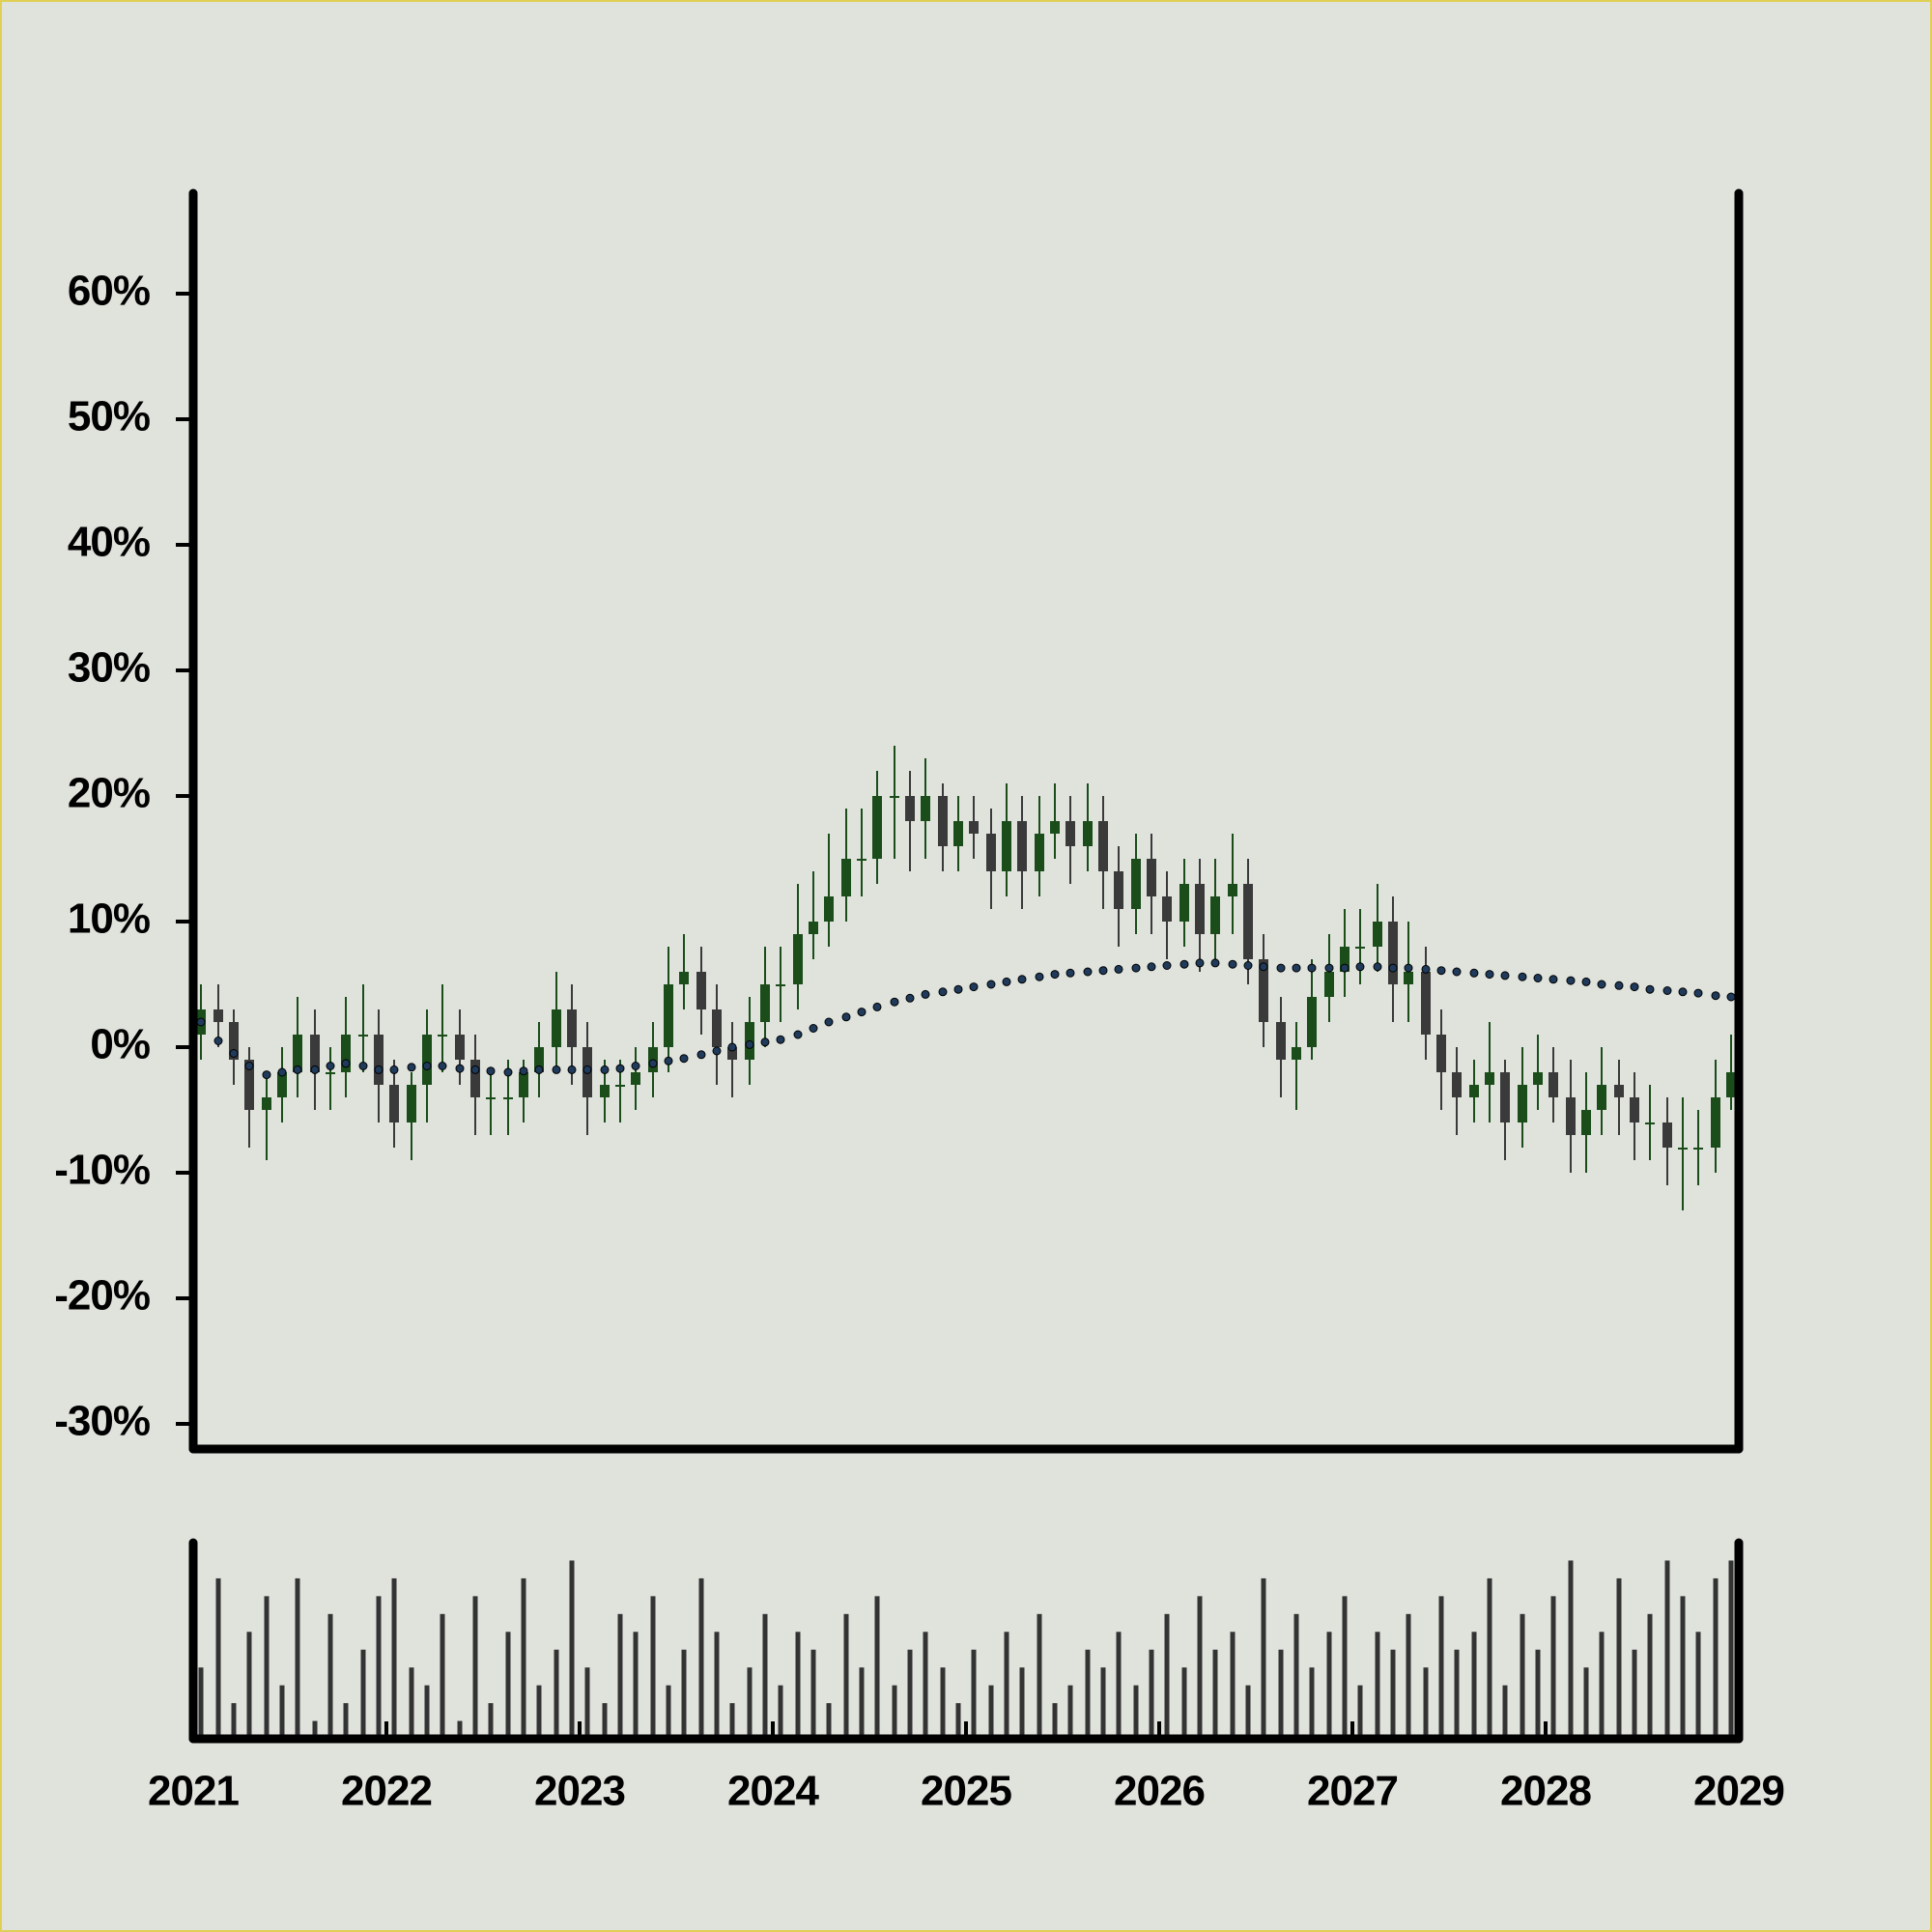 Image resolution: width=1932 pixels, height=1932 pixels. I want to click on x-tick-label: 2028, so click(1545, 1791).